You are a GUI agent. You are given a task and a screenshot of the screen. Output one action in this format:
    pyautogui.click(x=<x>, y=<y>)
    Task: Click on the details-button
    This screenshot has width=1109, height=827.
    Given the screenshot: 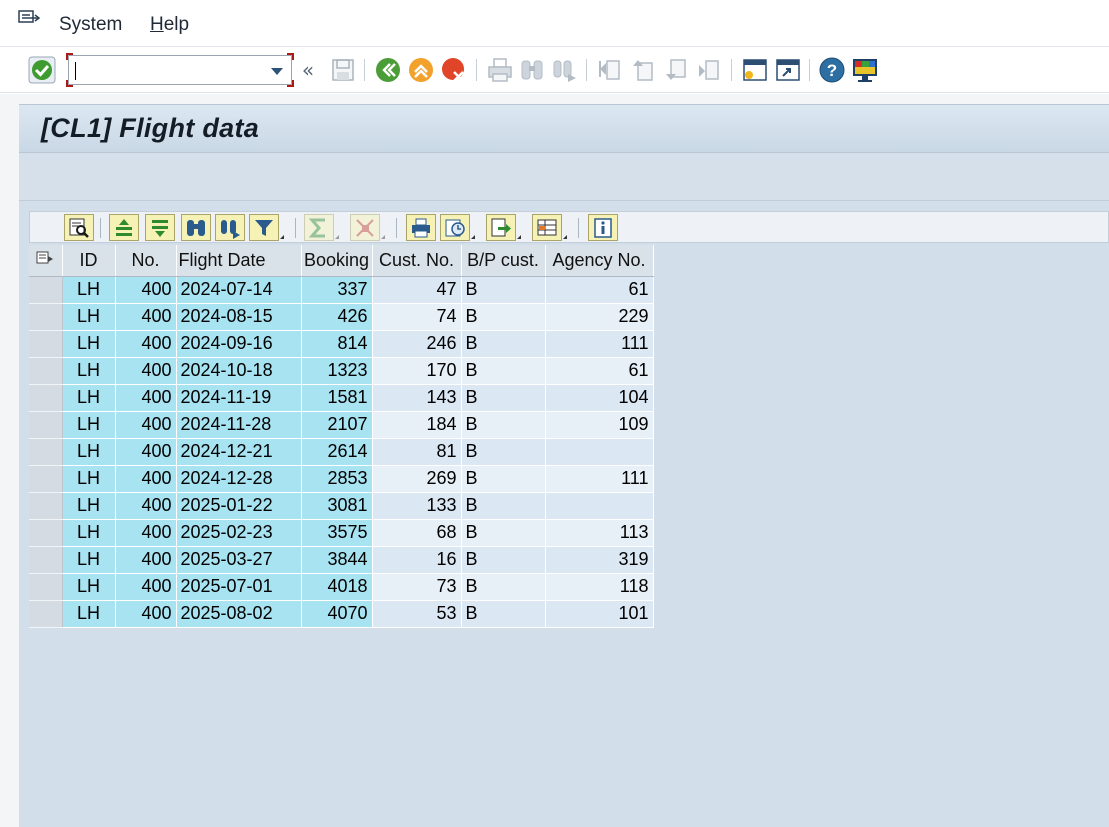 What is the action you would take?
    pyautogui.click(x=79, y=227)
    